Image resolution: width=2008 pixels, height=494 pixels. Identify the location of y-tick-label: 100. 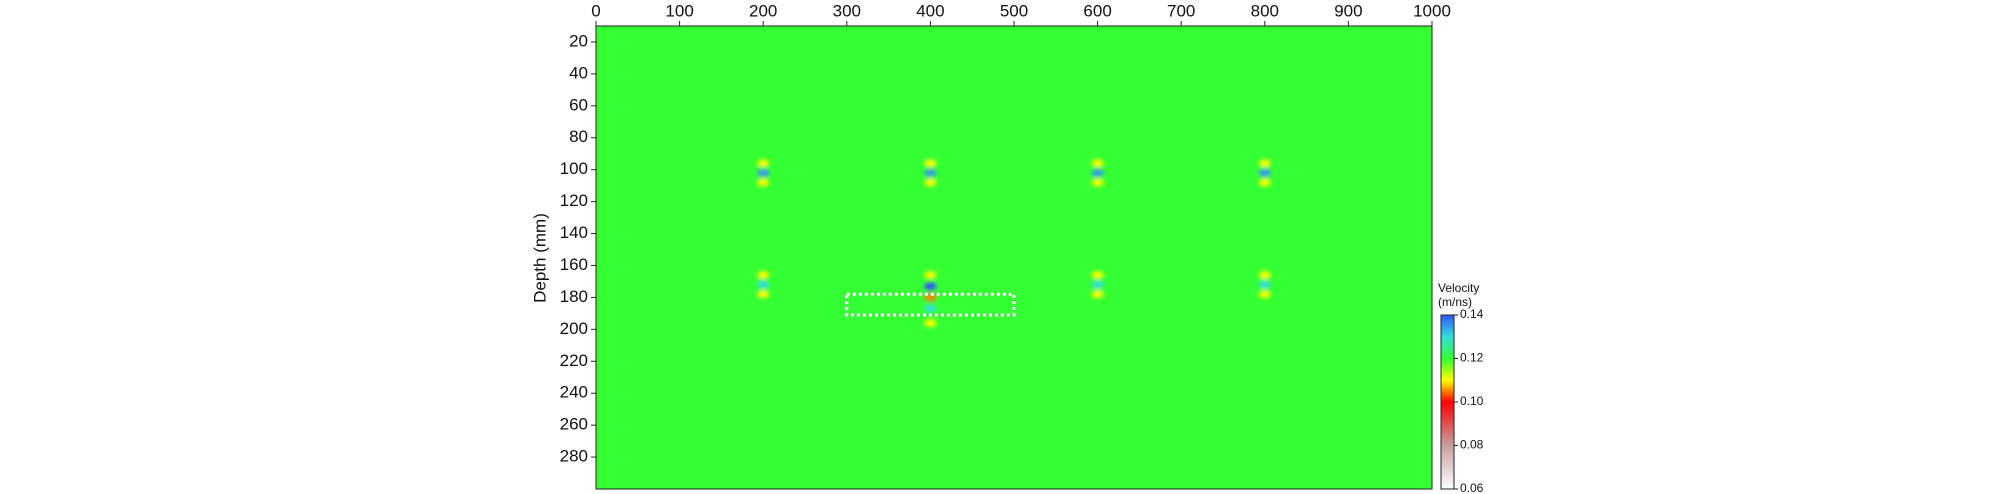
(574, 168).